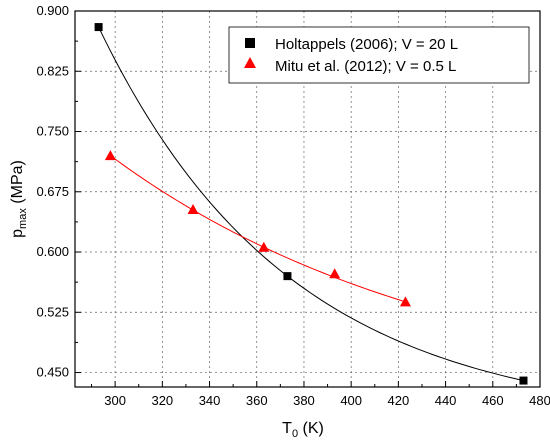  Describe the element at coordinates (250, 62) in the screenshot. I see `legend-marker-mitu` at that location.